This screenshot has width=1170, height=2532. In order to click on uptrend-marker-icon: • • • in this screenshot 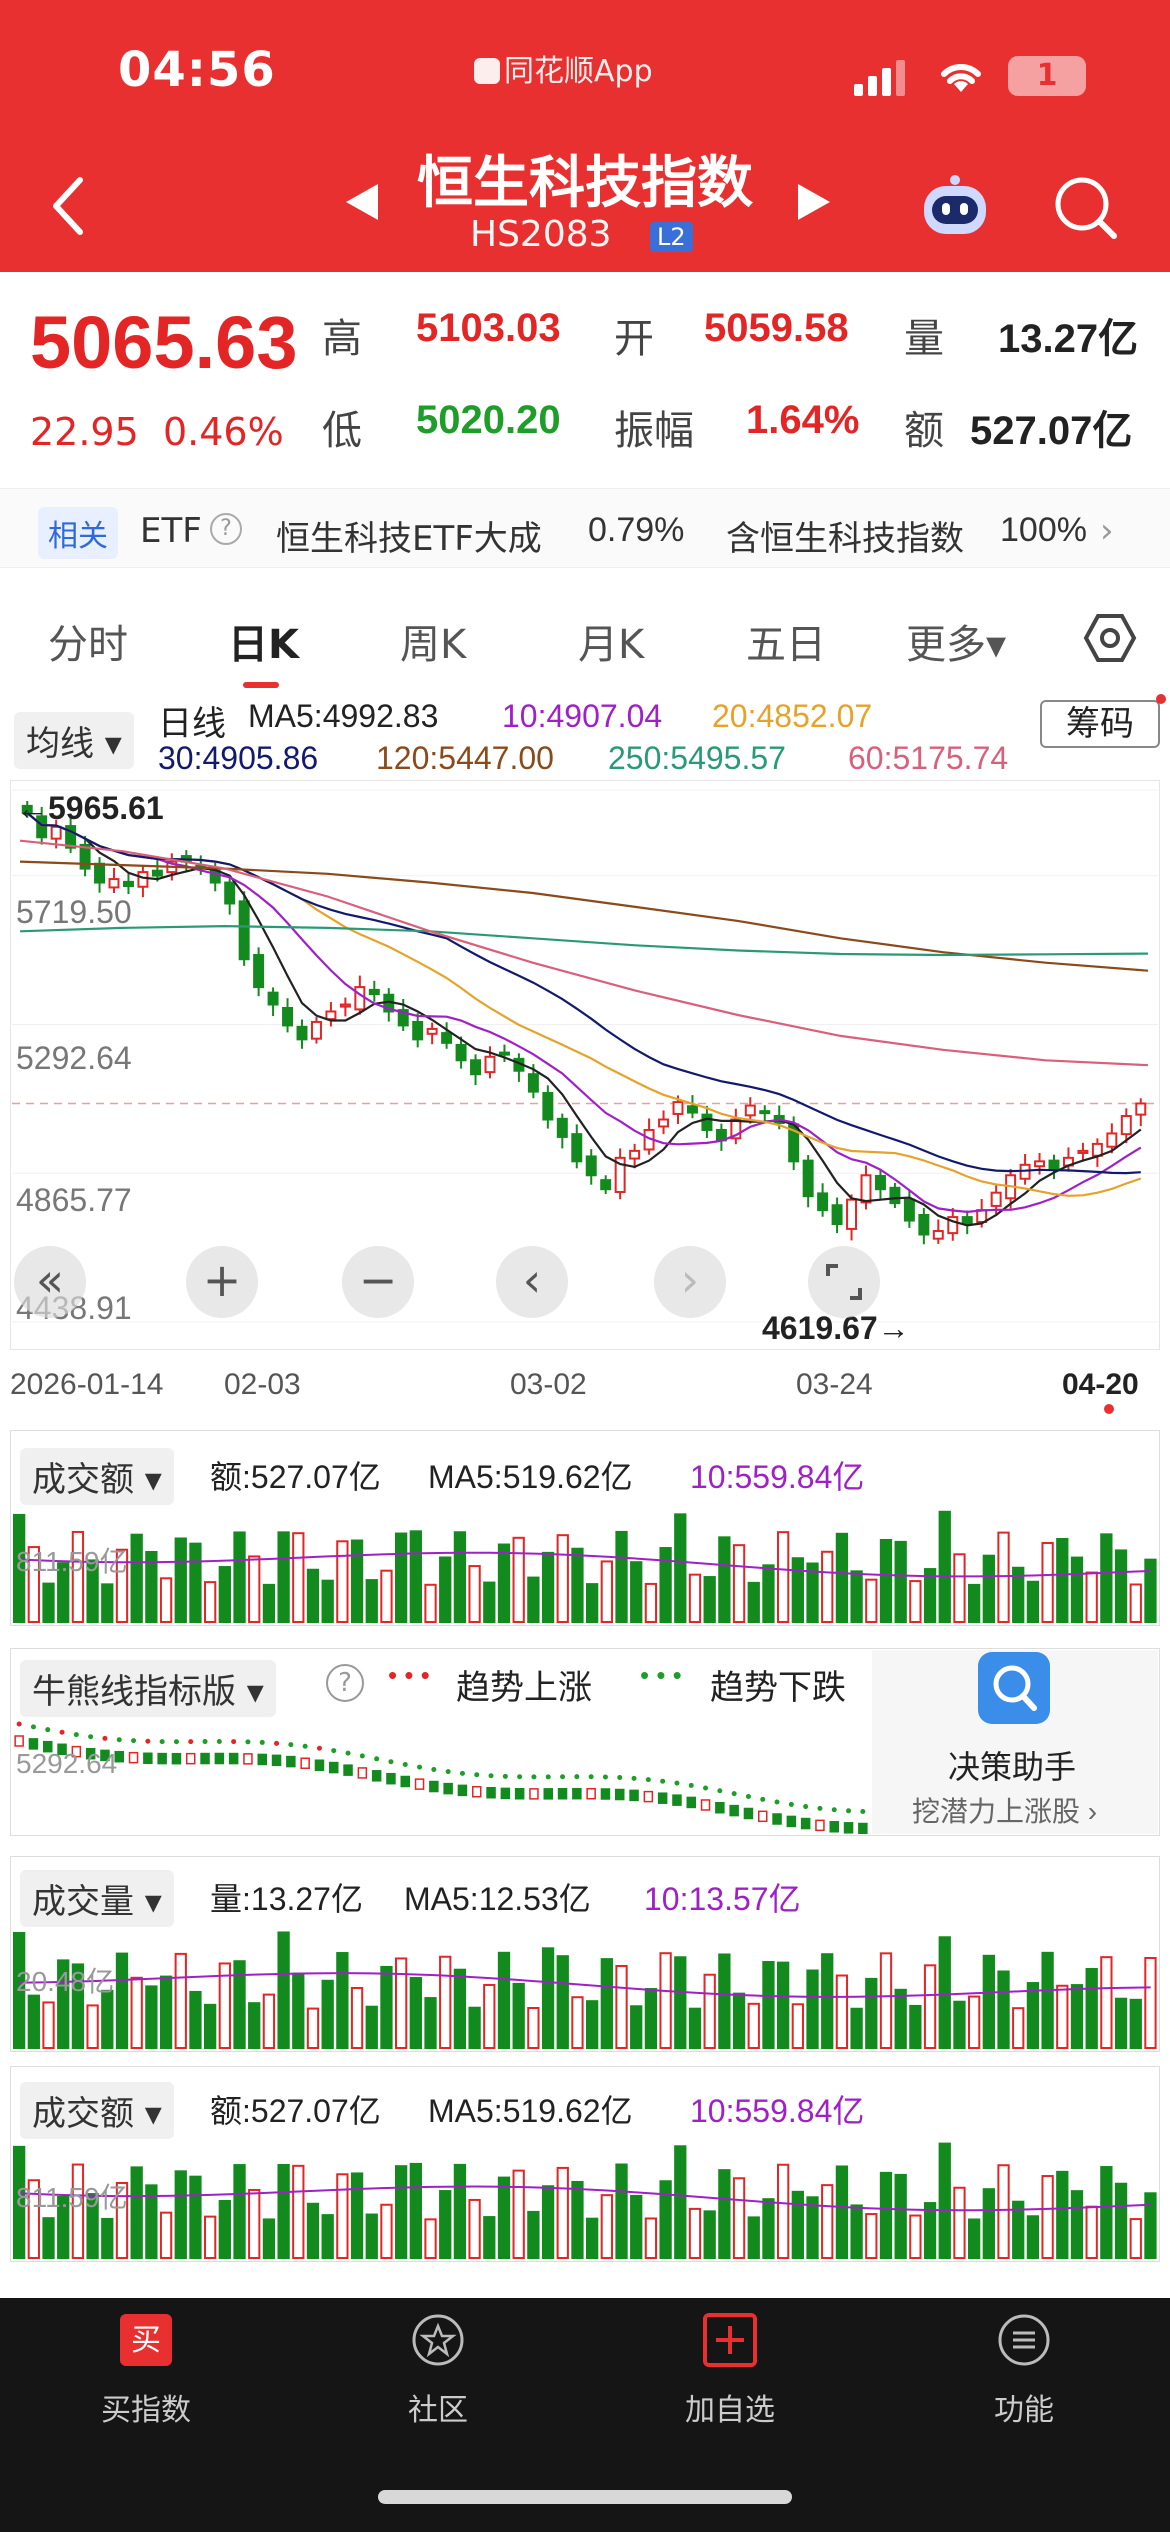, I will do `click(409, 1675)`.